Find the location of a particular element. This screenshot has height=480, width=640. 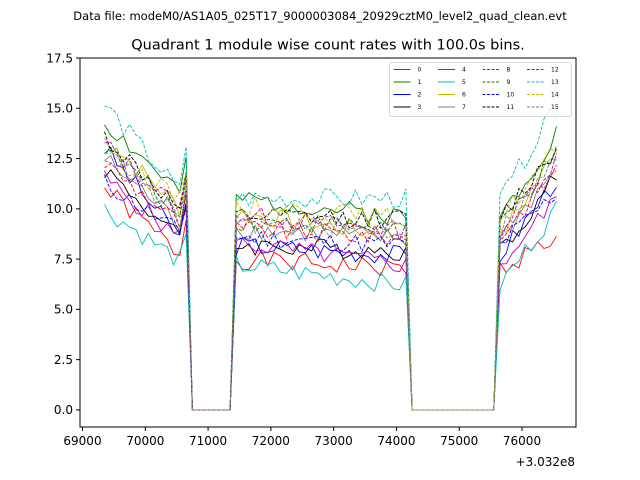

legend-label-10: 10 is located at coordinates (511, 95).